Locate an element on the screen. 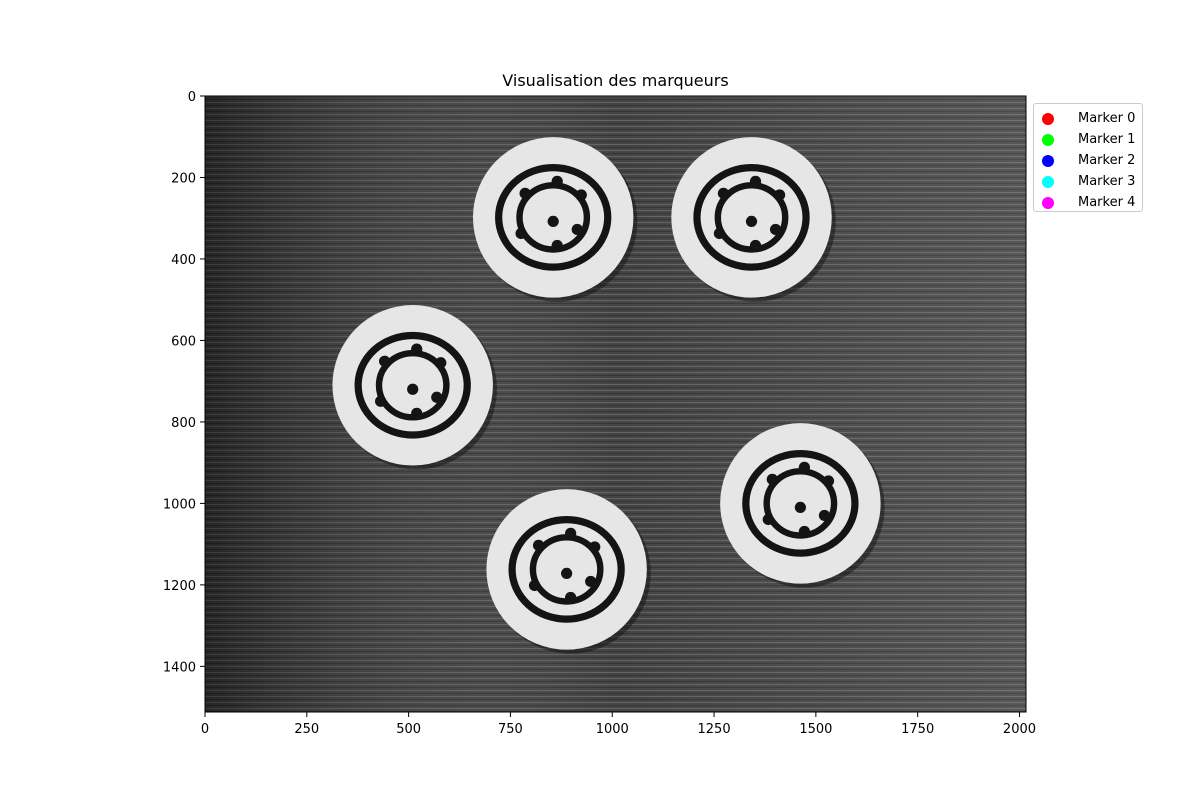 The height and width of the screenshot is (800, 1200). x-tick-label: 0 is located at coordinates (205, 729).